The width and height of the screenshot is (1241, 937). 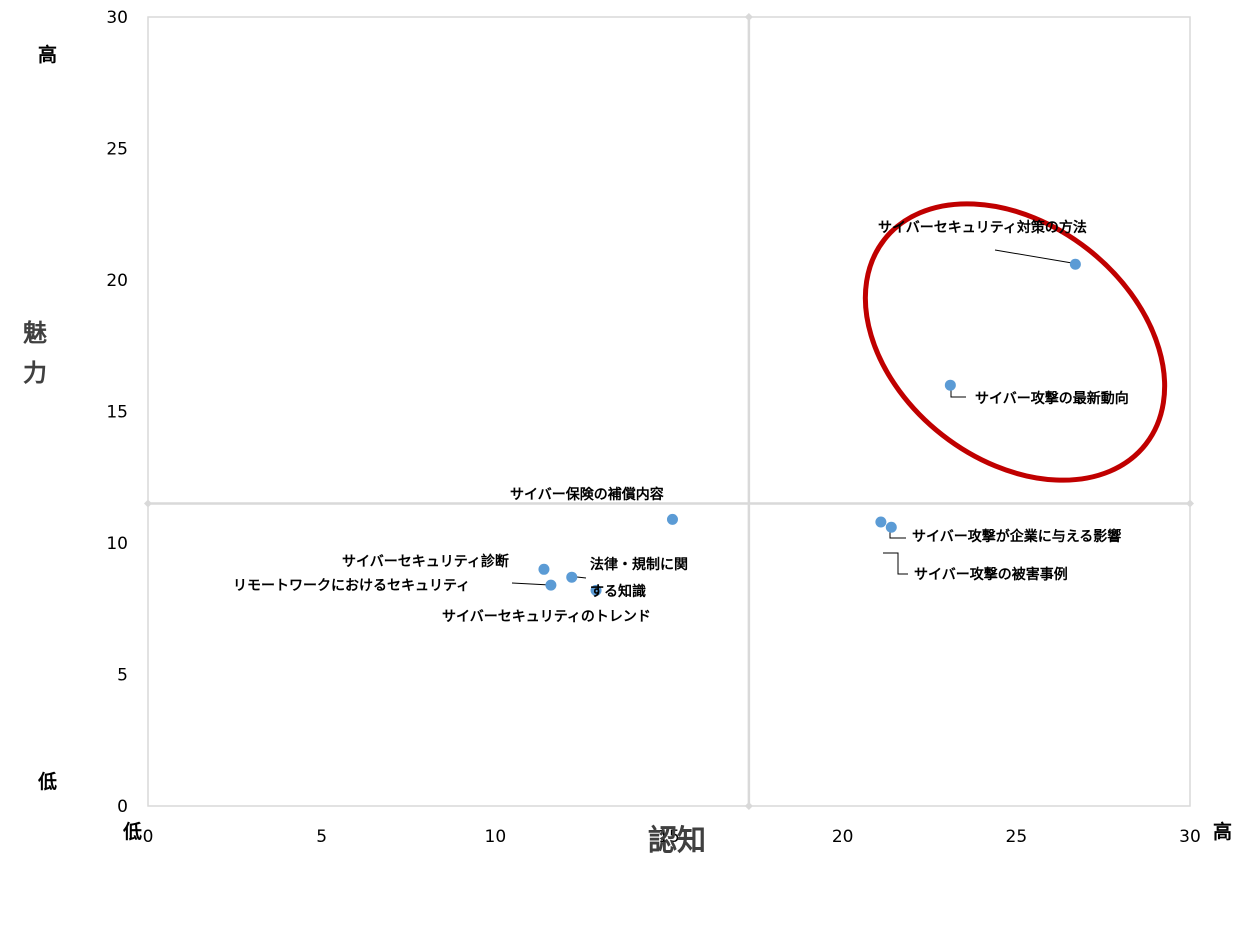 What do you see at coordinates (1223, 832) in the screenshot?
I see `x-high-label: 高` at bounding box center [1223, 832].